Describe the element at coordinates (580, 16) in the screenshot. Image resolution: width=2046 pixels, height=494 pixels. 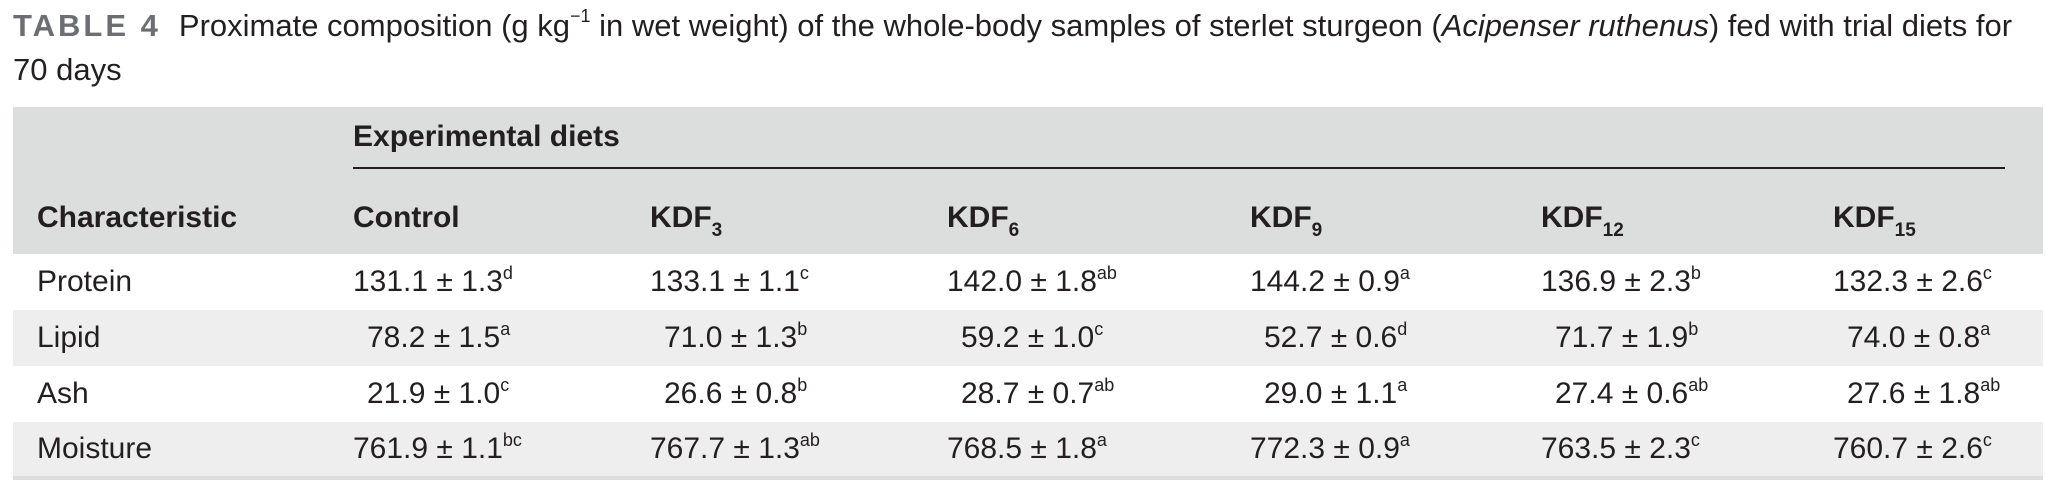
I see `unit-exponent: −1` at that location.